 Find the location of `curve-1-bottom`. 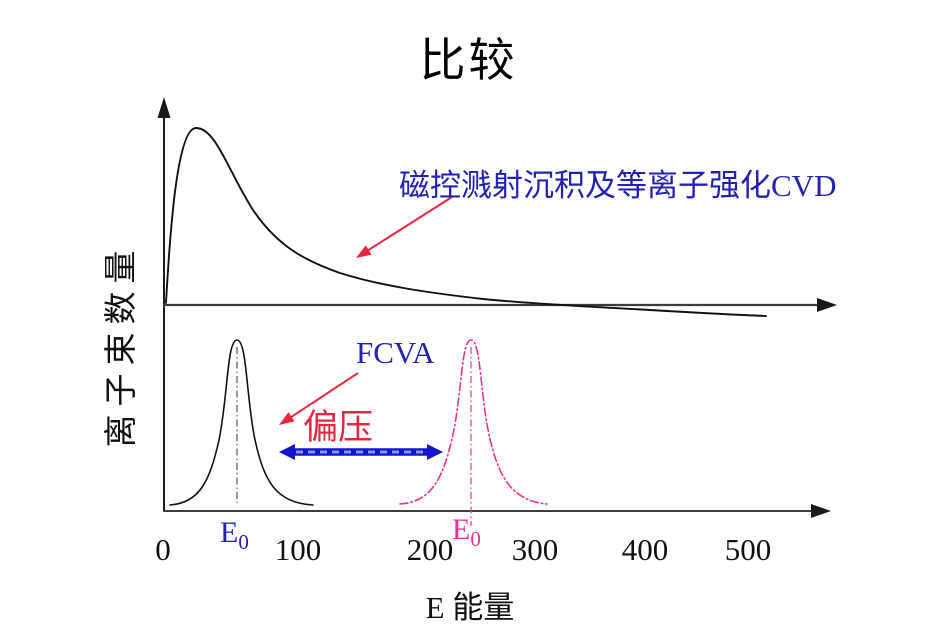

curve-1-bottom is located at coordinates (241, 422).